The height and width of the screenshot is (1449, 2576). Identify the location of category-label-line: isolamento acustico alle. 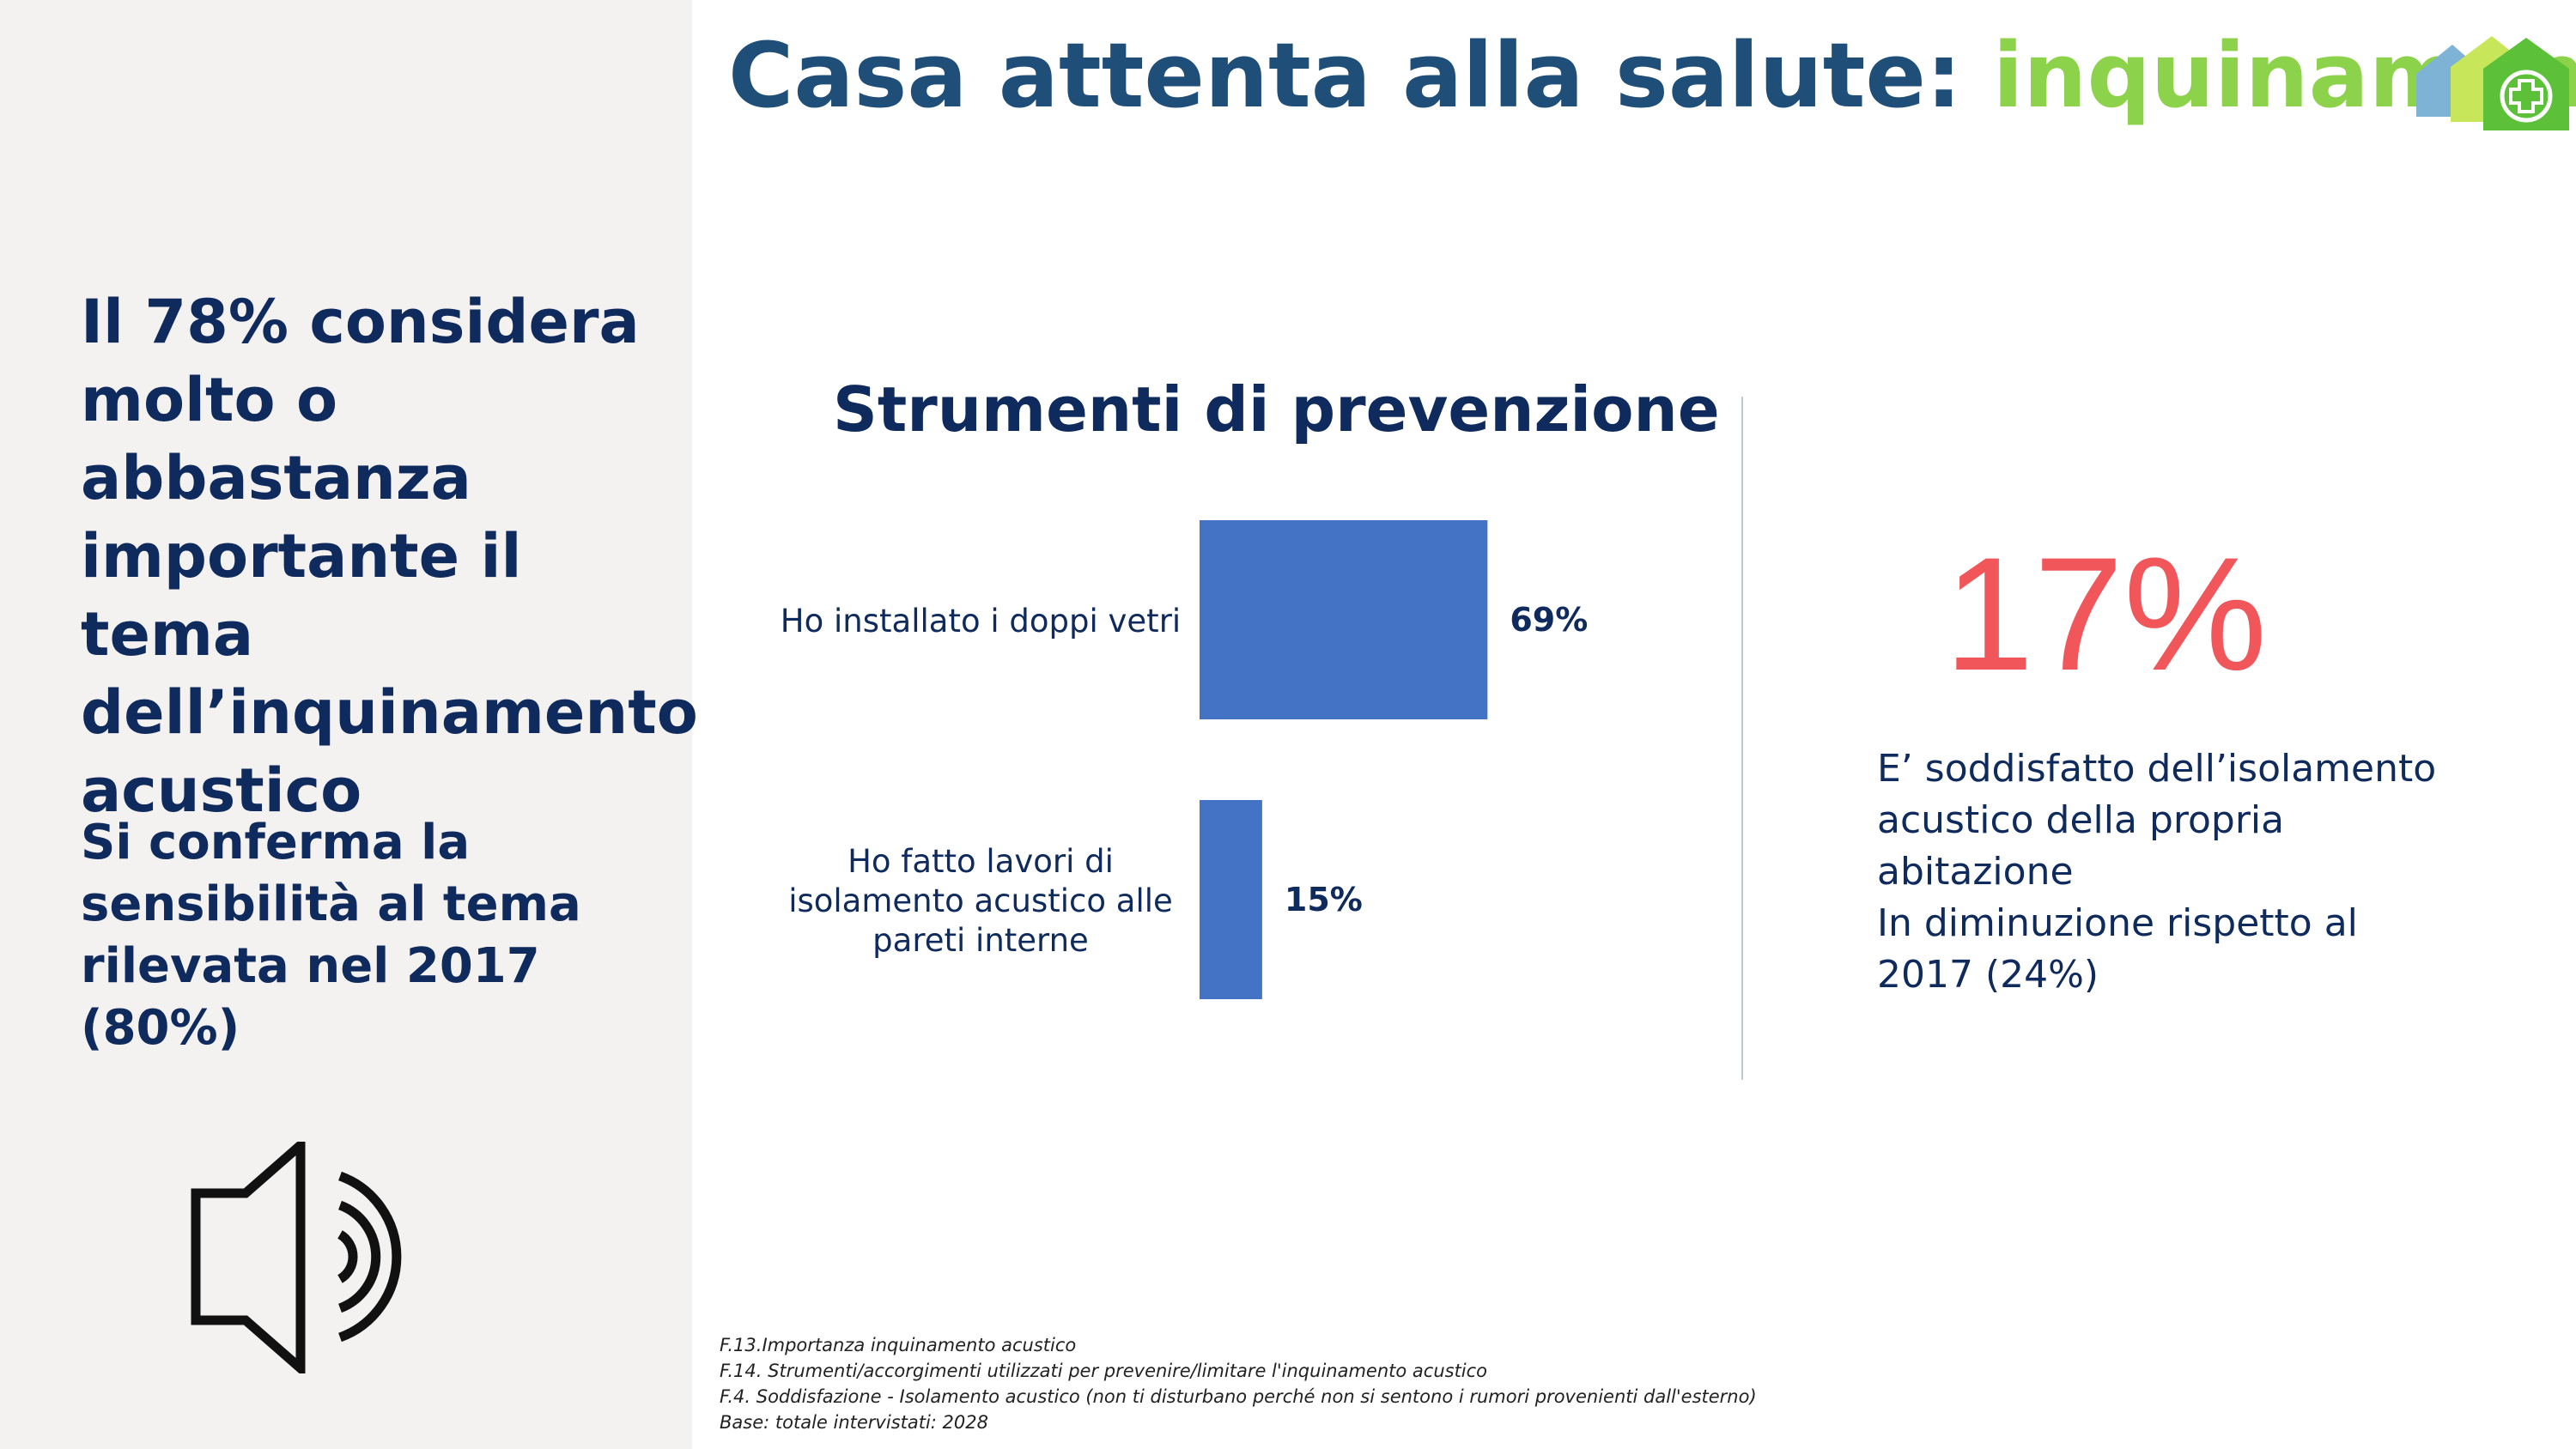
(980, 901).